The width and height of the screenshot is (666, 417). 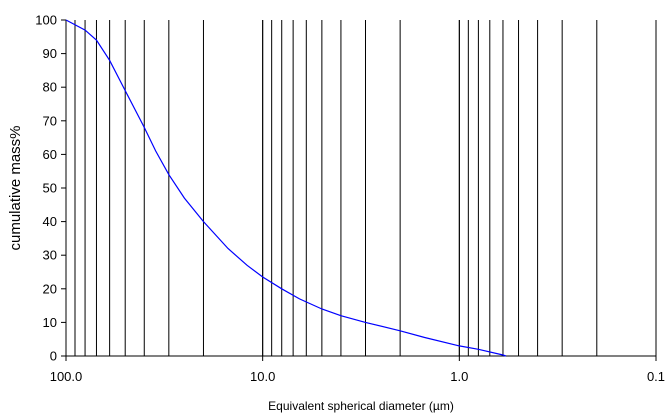 What do you see at coordinates (46, 20) in the screenshot?
I see `y-tick-label: 100` at bounding box center [46, 20].